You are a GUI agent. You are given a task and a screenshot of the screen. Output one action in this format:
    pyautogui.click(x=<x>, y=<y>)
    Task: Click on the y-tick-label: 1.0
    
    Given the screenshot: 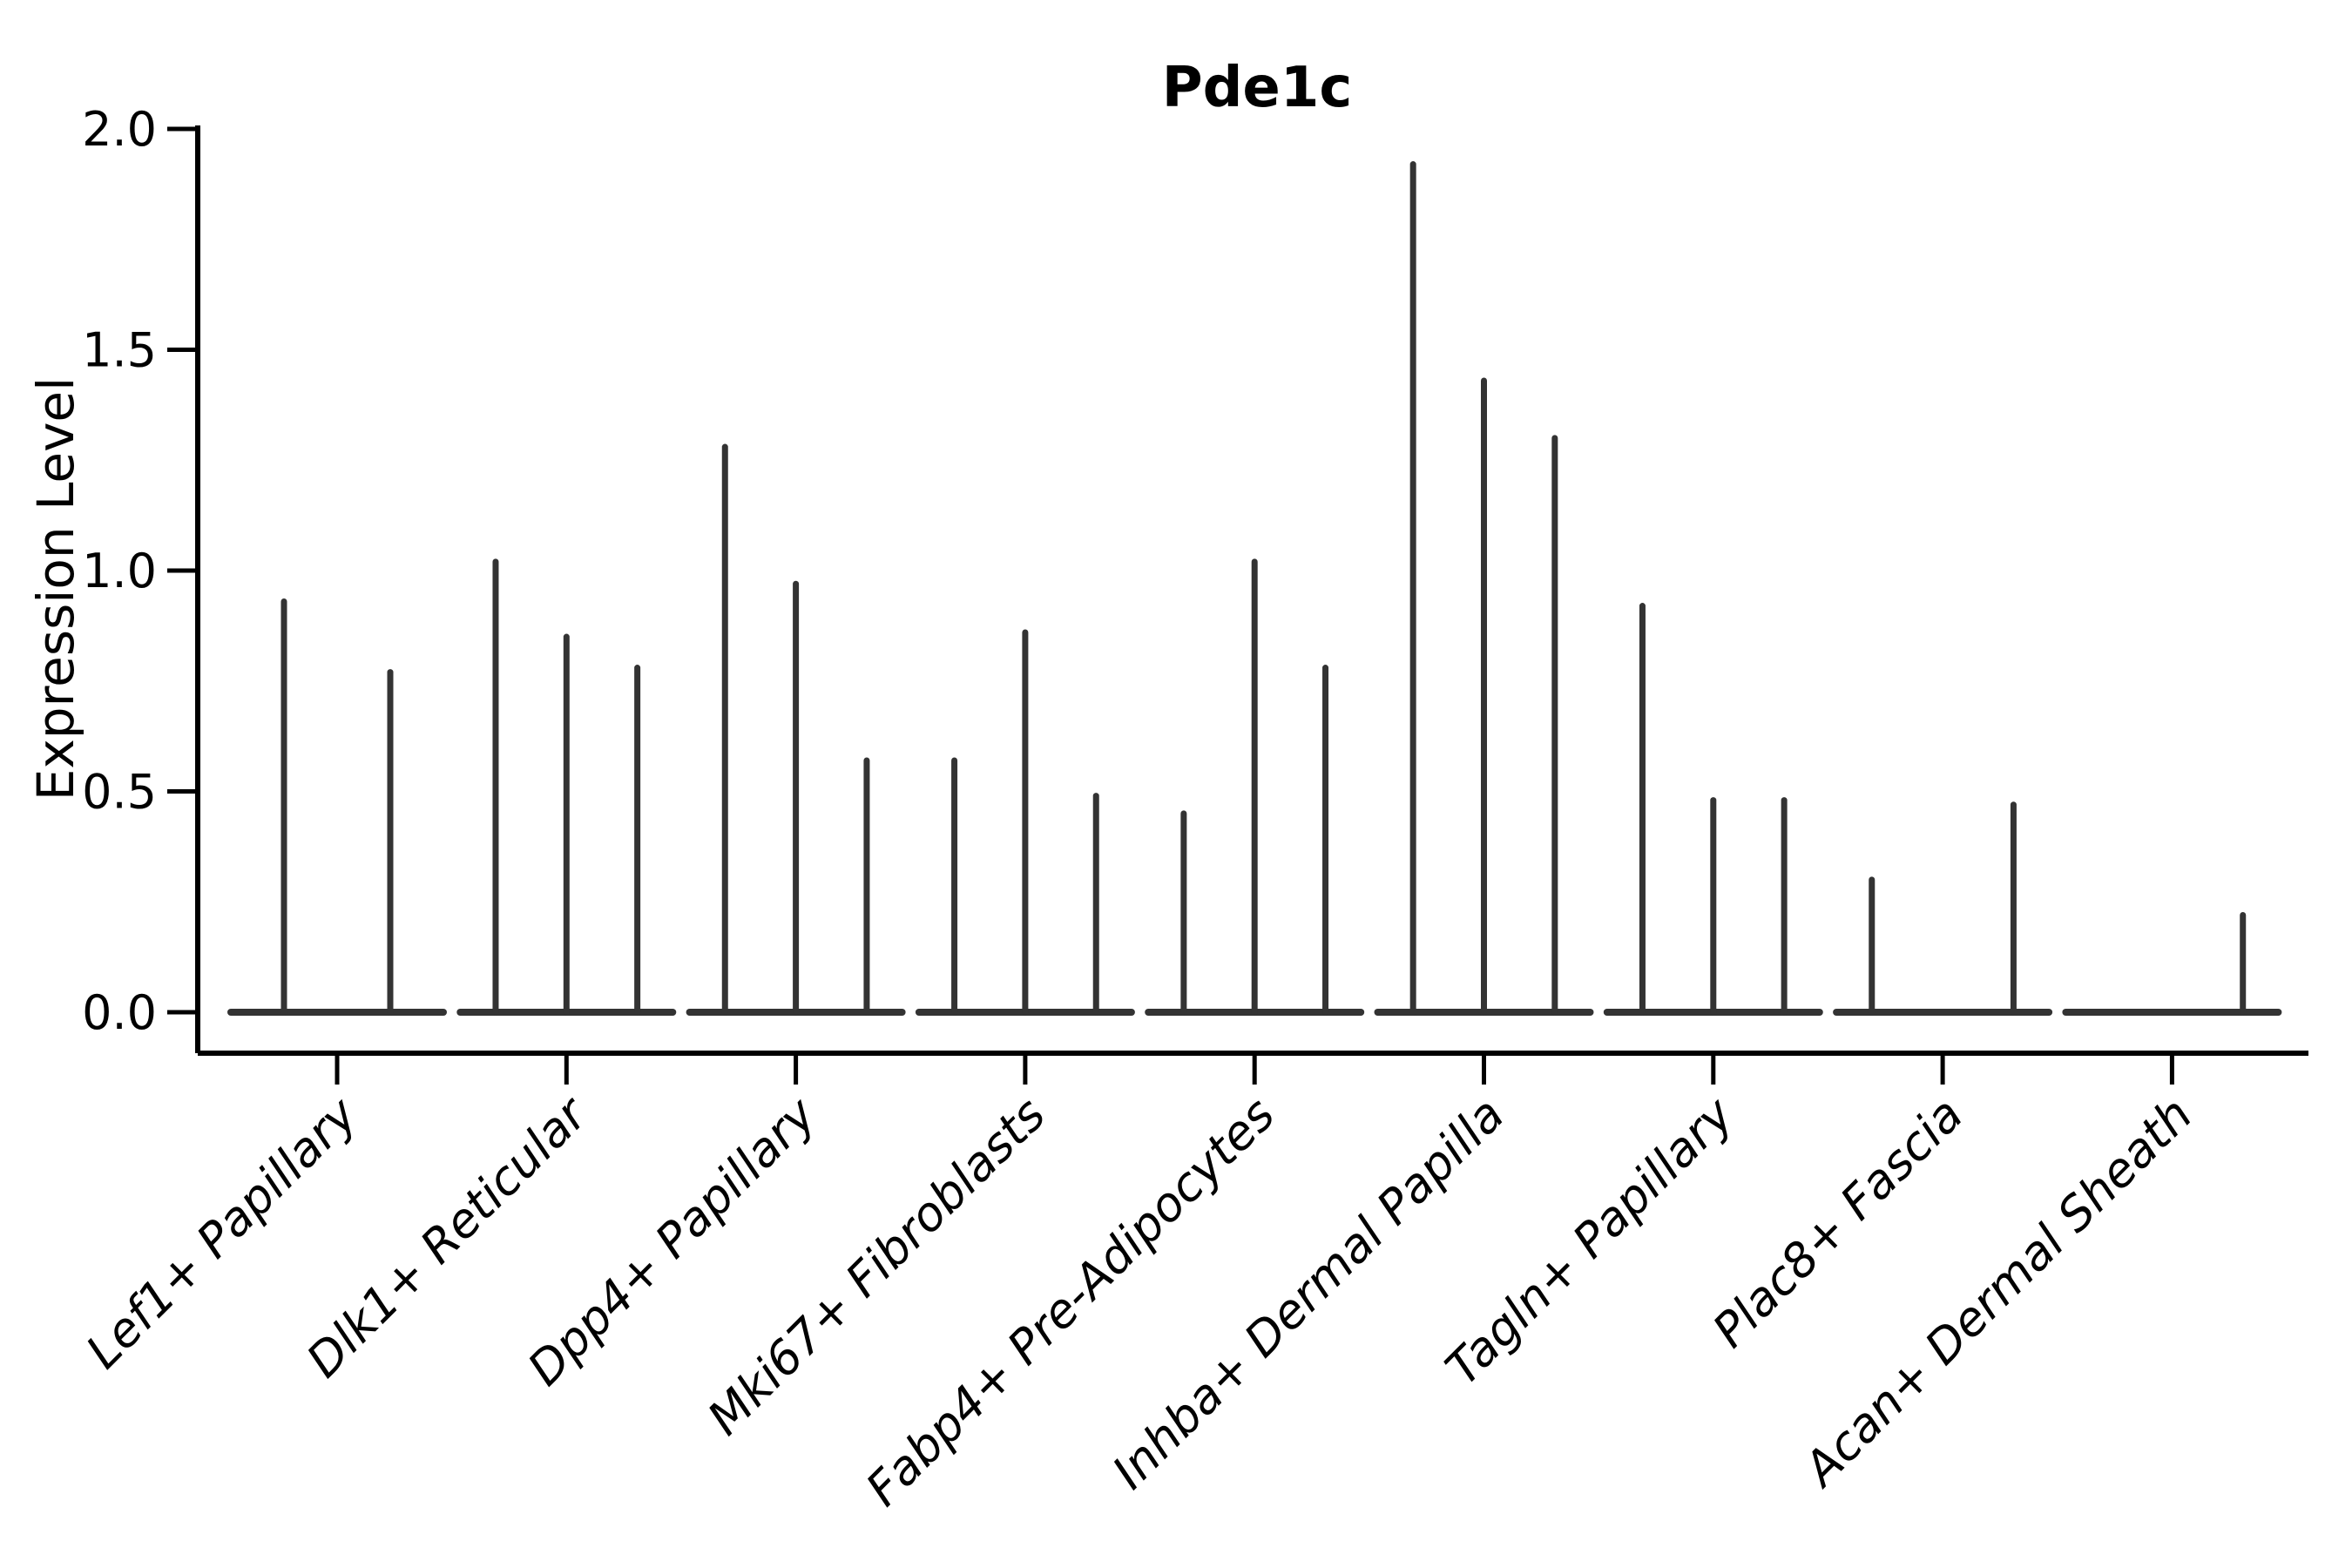 What is the action you would take?
    pyautogui.click(x=119, y=571)
    